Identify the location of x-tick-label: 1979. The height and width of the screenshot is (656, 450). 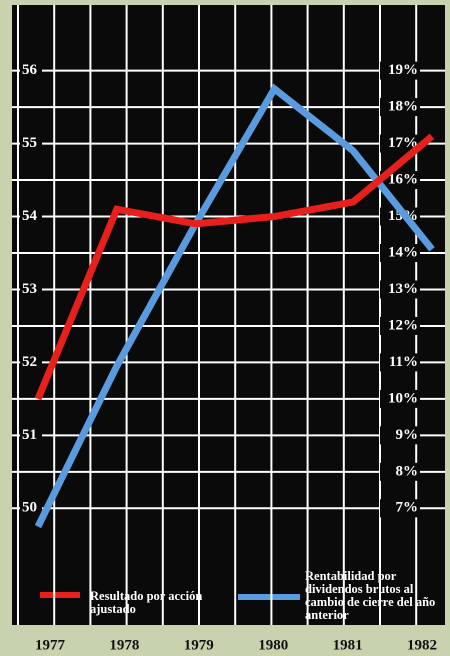
(199, 645).